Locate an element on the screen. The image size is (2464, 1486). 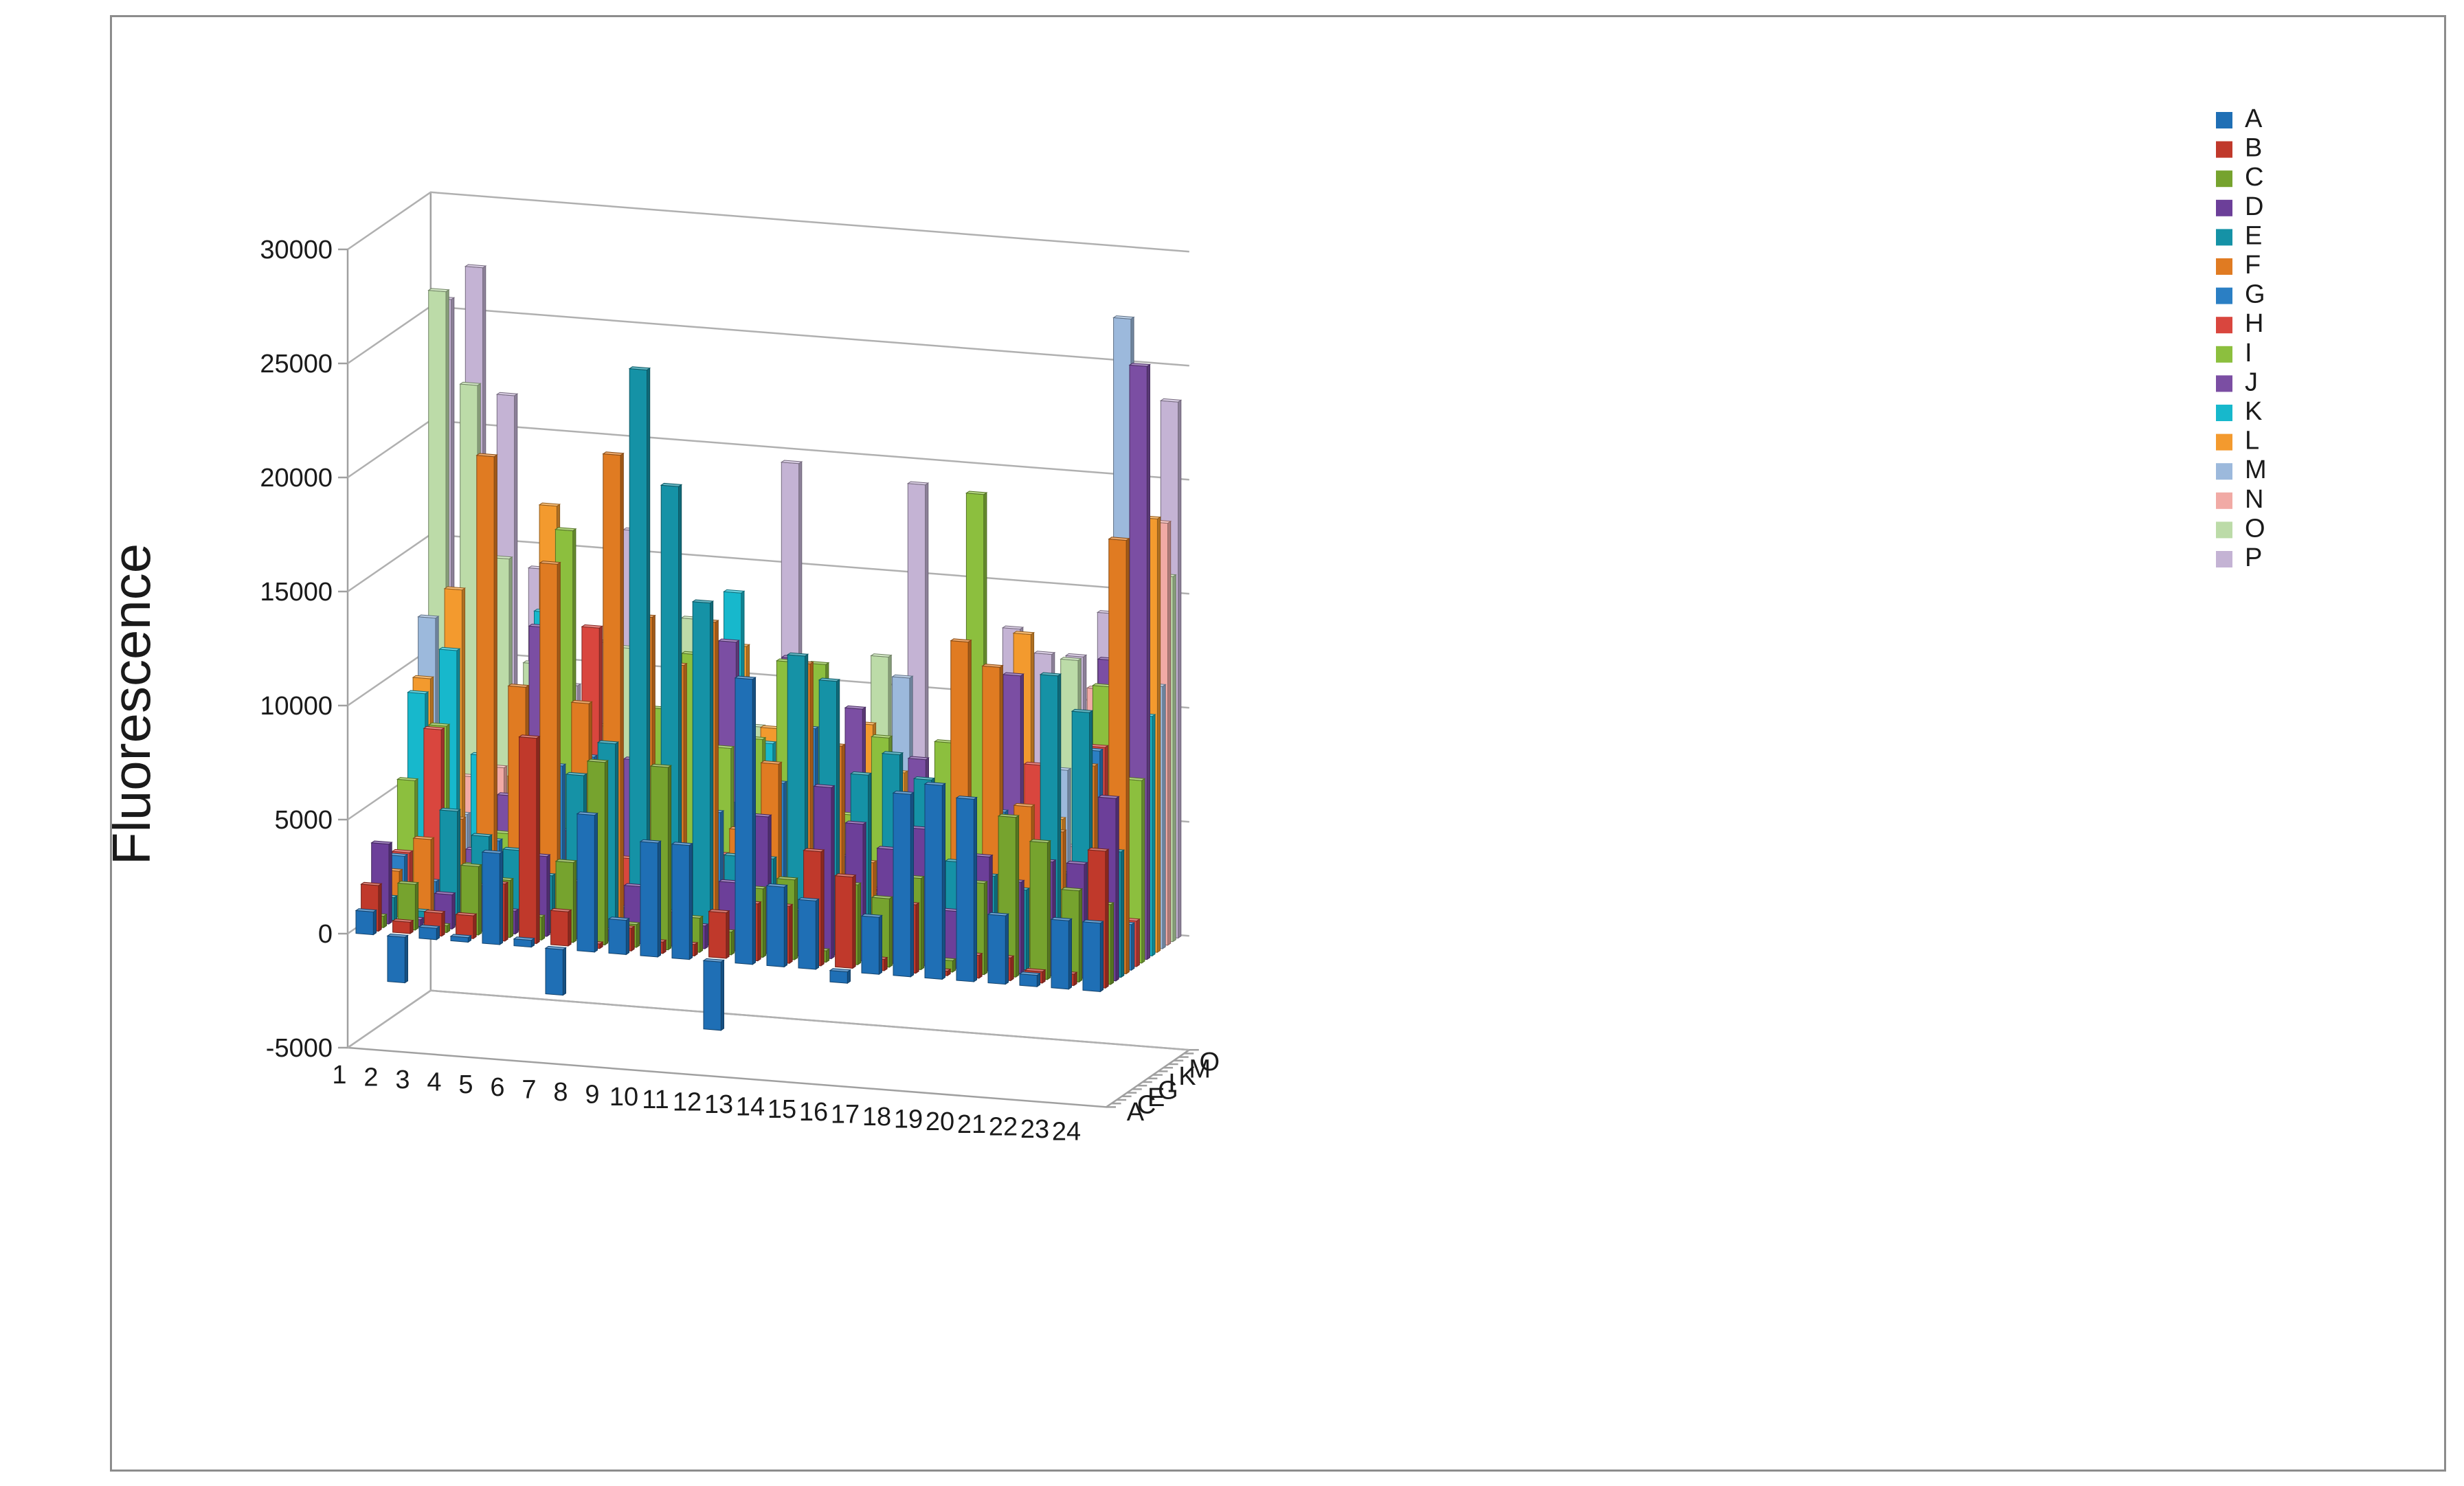
depth-tick-label: K is located at coordinates (1187, 1076).